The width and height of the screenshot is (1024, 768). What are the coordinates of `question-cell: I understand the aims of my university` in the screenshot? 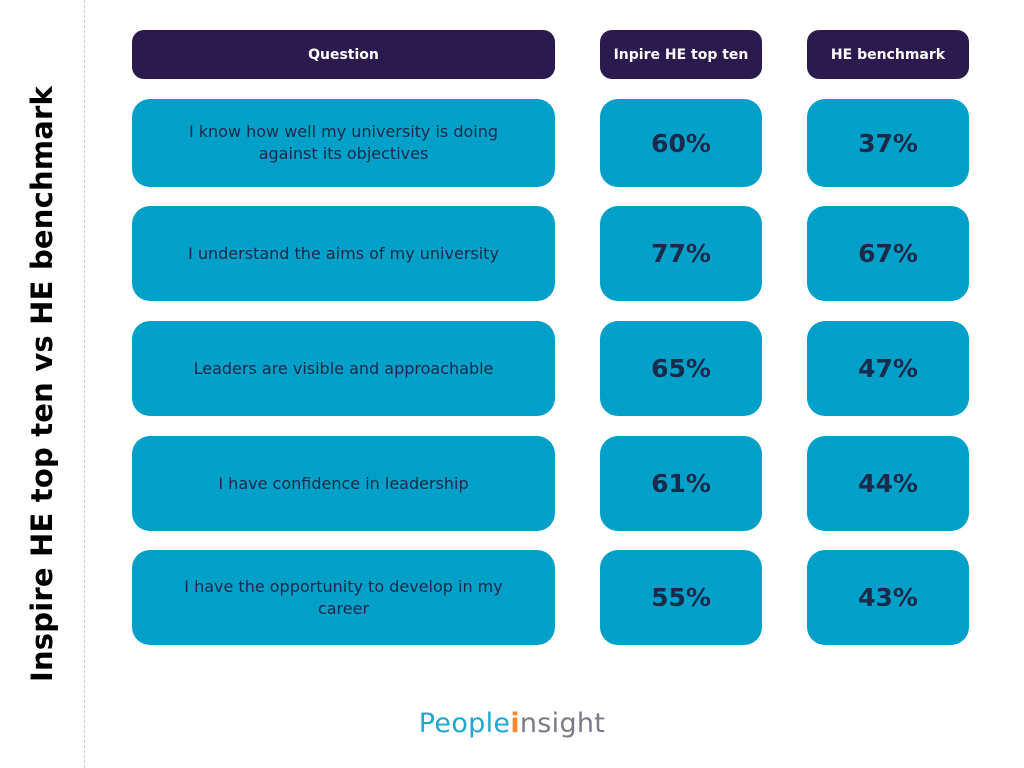 It's located at (343, 253).